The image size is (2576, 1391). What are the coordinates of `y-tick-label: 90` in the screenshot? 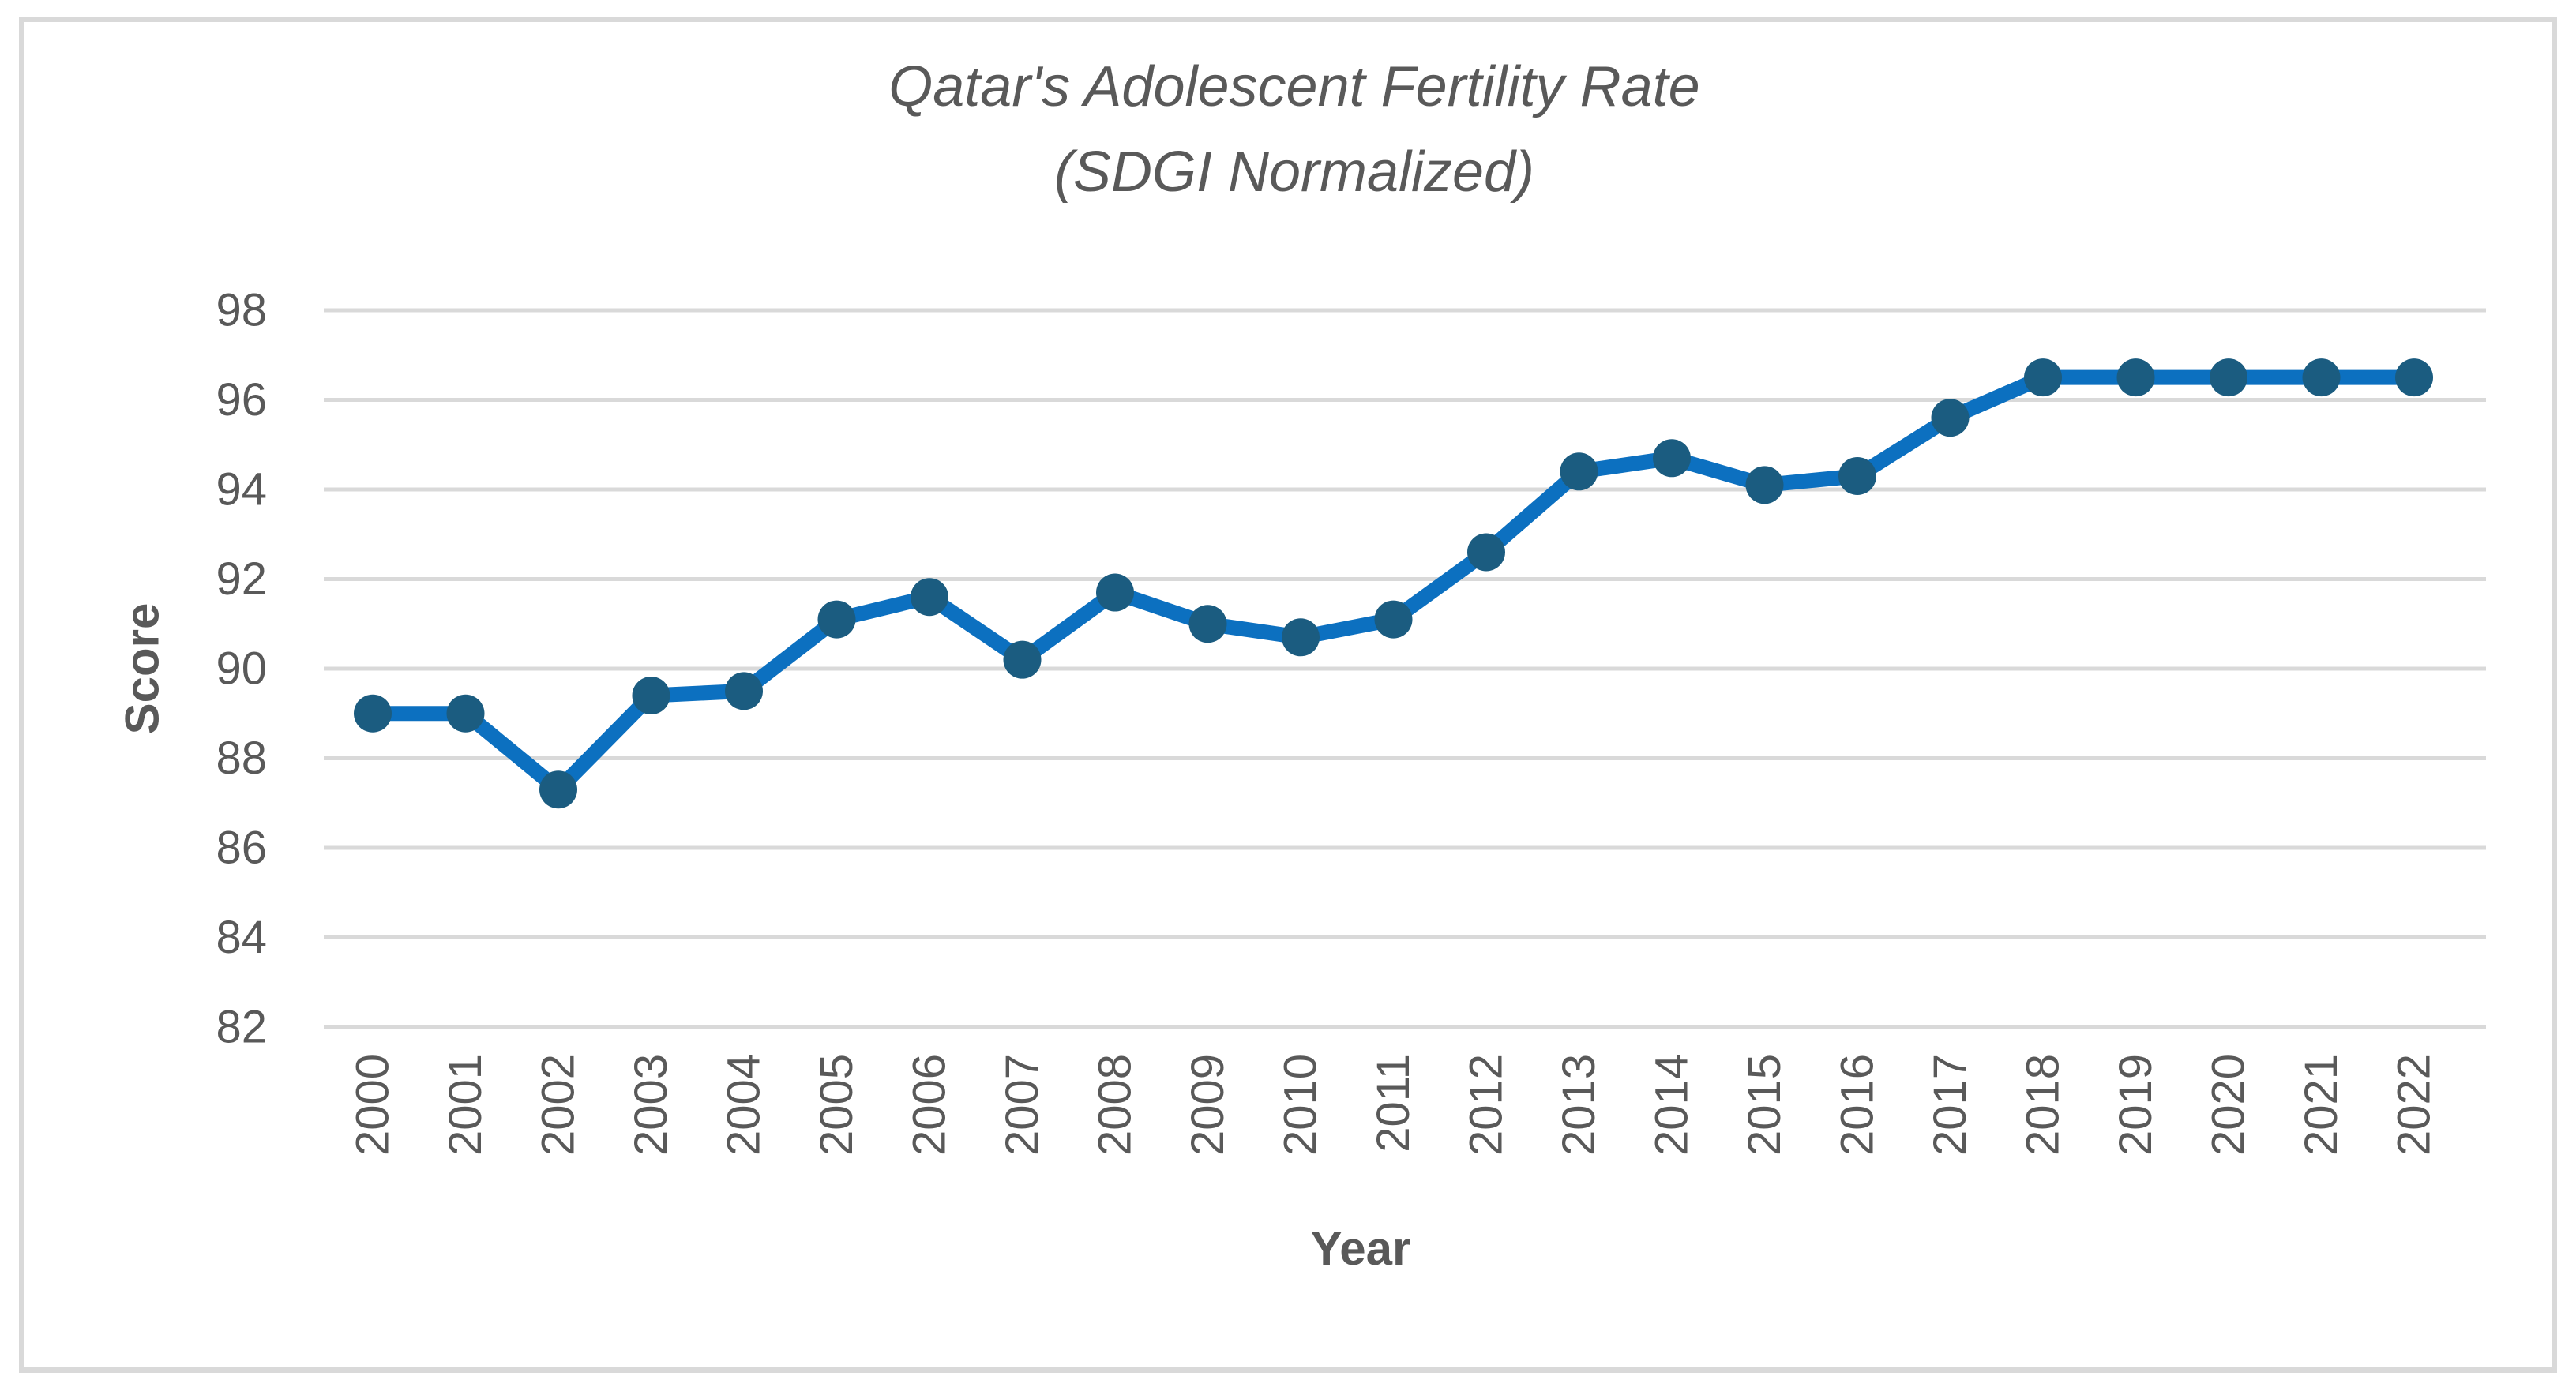 It's located at (241, 669).